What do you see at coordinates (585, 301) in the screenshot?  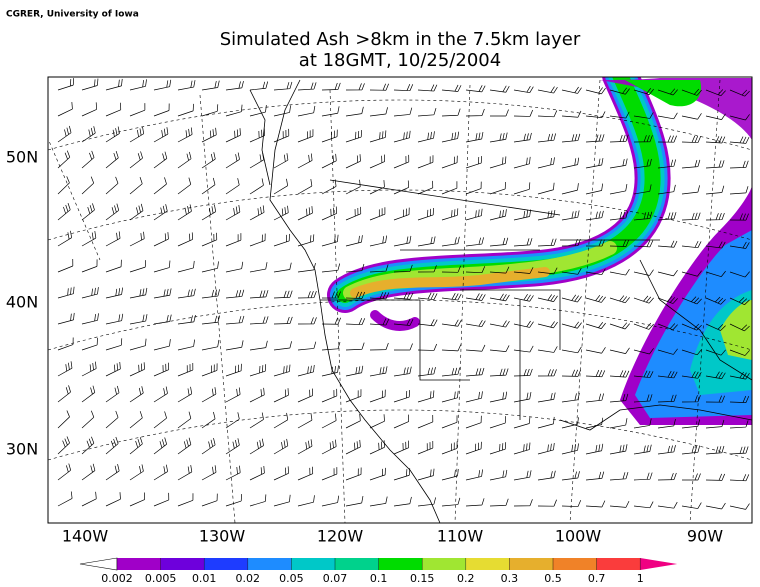 I see `meridian` at bounding box center [585, 301].